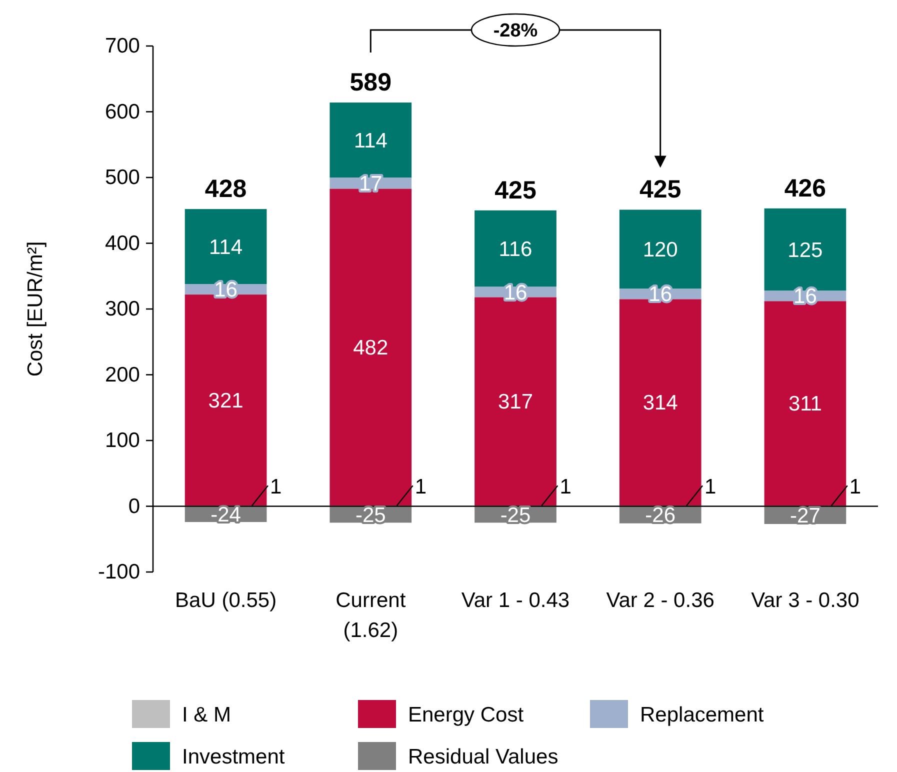 The image size is (897, 772). What do you see at coordinates (122, 374) in the screenshot?
I see `y-tick-label: 200` at bounding box center [122, 374].